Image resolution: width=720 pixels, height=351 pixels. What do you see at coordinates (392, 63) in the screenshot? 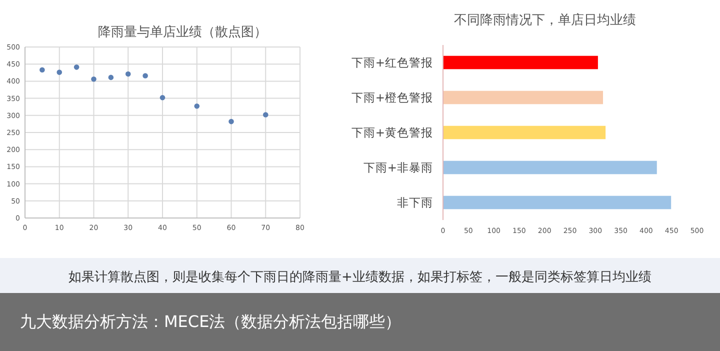
I see `y-tick-label: 下雨+红色警报` at bounding box center [392, 63].